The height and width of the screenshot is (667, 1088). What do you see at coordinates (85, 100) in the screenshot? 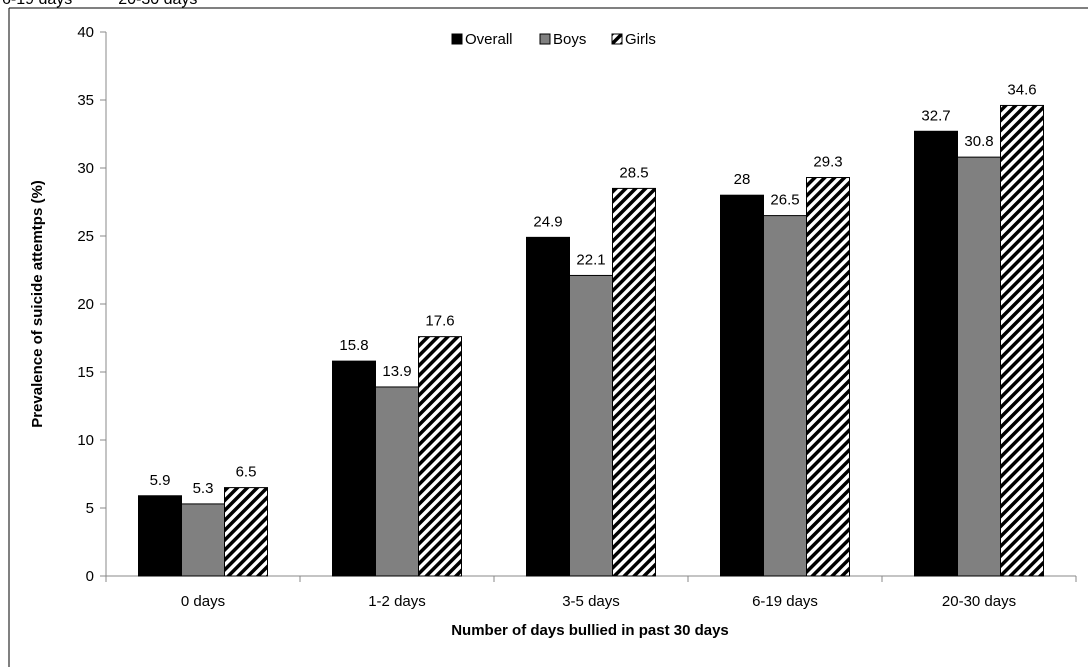
I see `y-tick-label: 35` at bounding box center [85, 100].